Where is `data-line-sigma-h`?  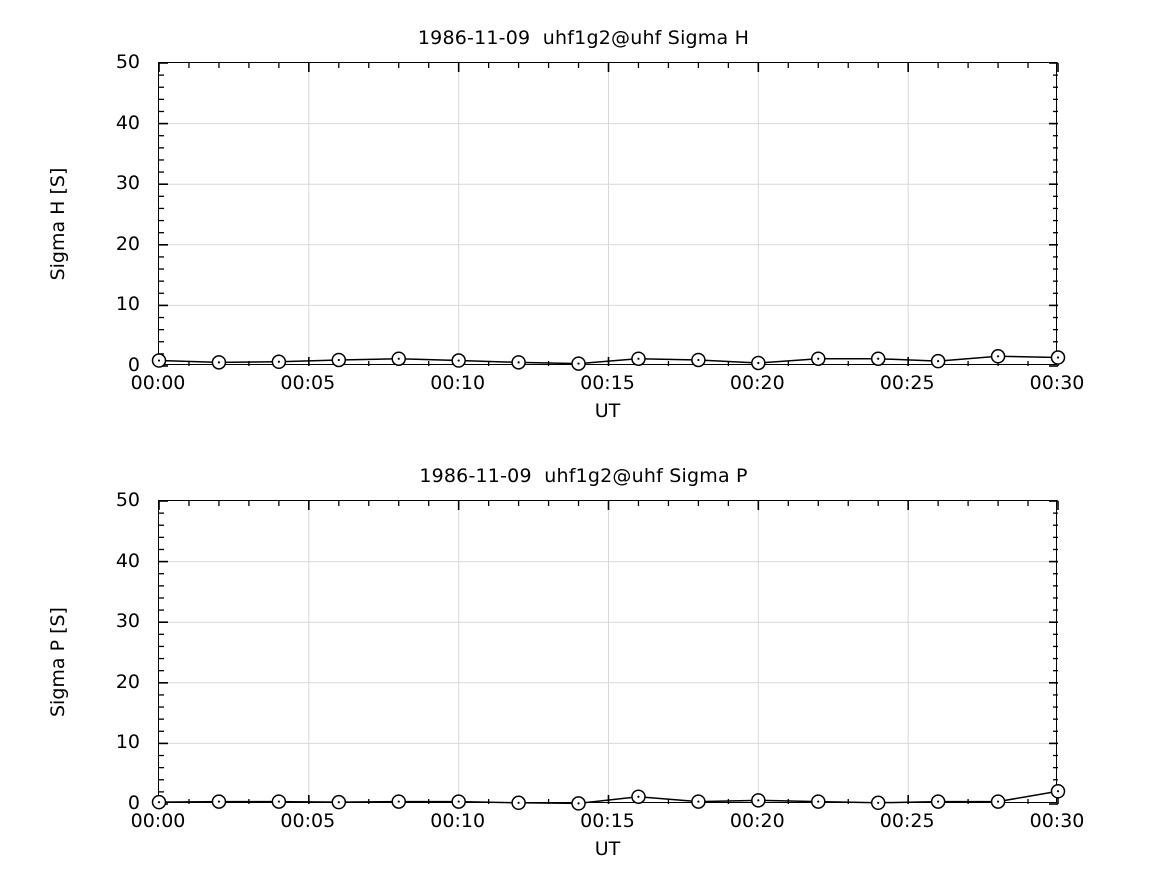 data-line-sigma-h is located at coordinates (608, 360).